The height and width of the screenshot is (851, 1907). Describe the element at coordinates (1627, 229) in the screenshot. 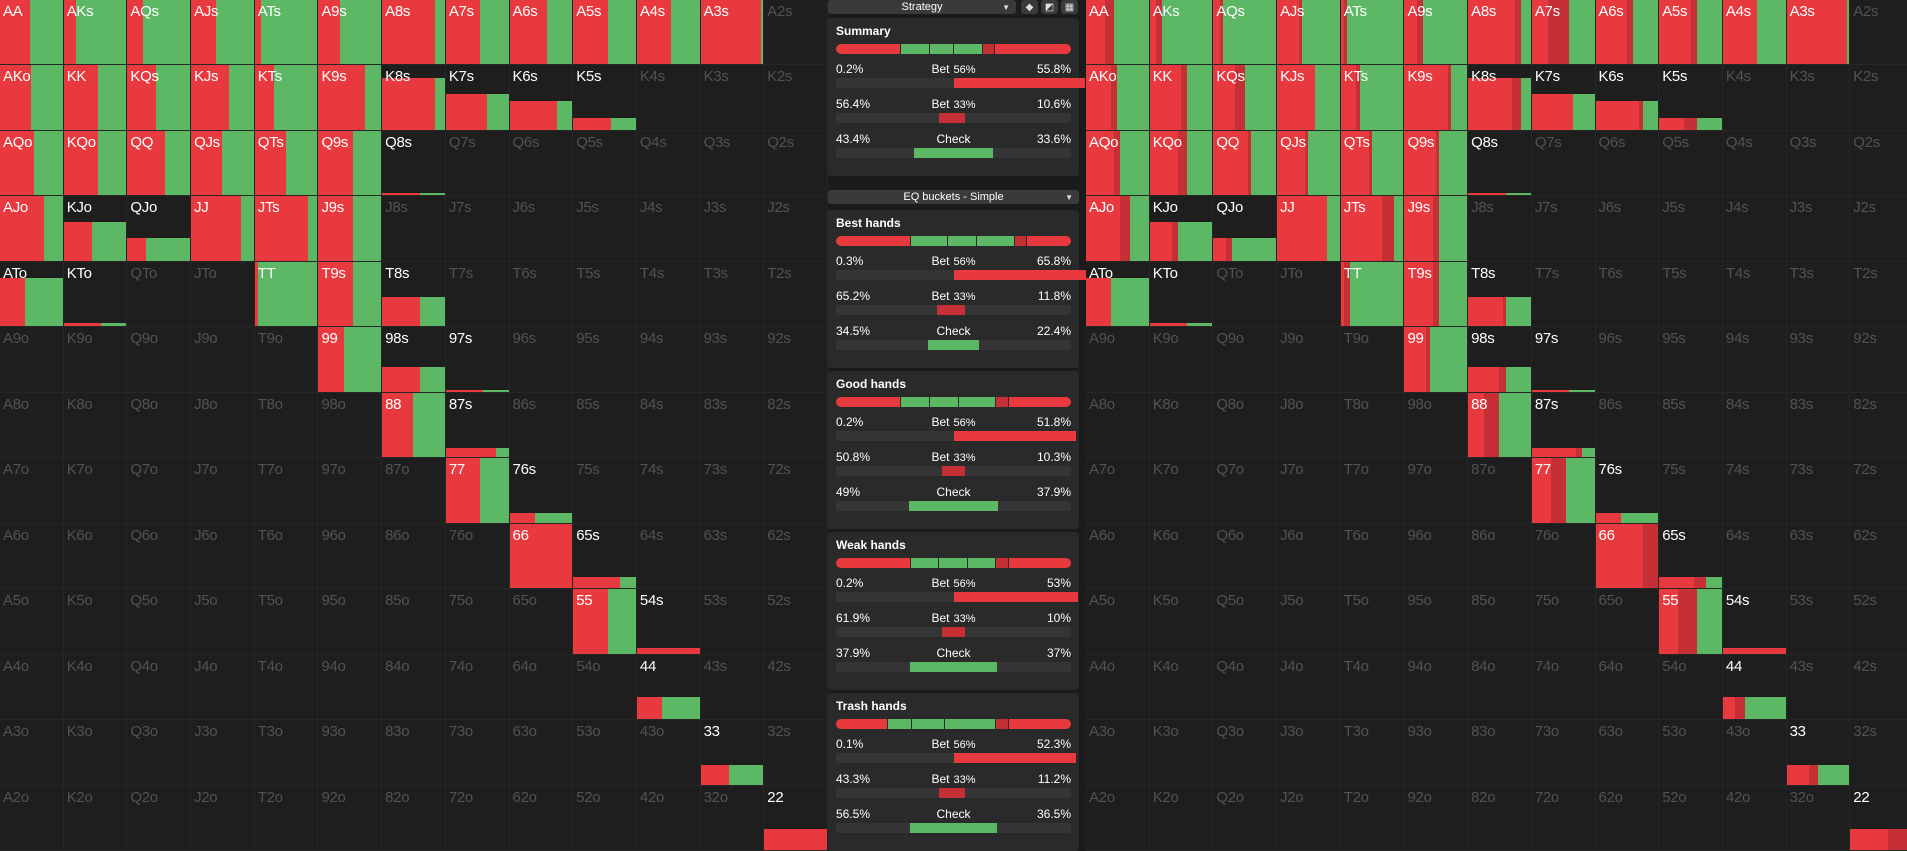

I see `hand-cell-J6s: J6s` at that location.